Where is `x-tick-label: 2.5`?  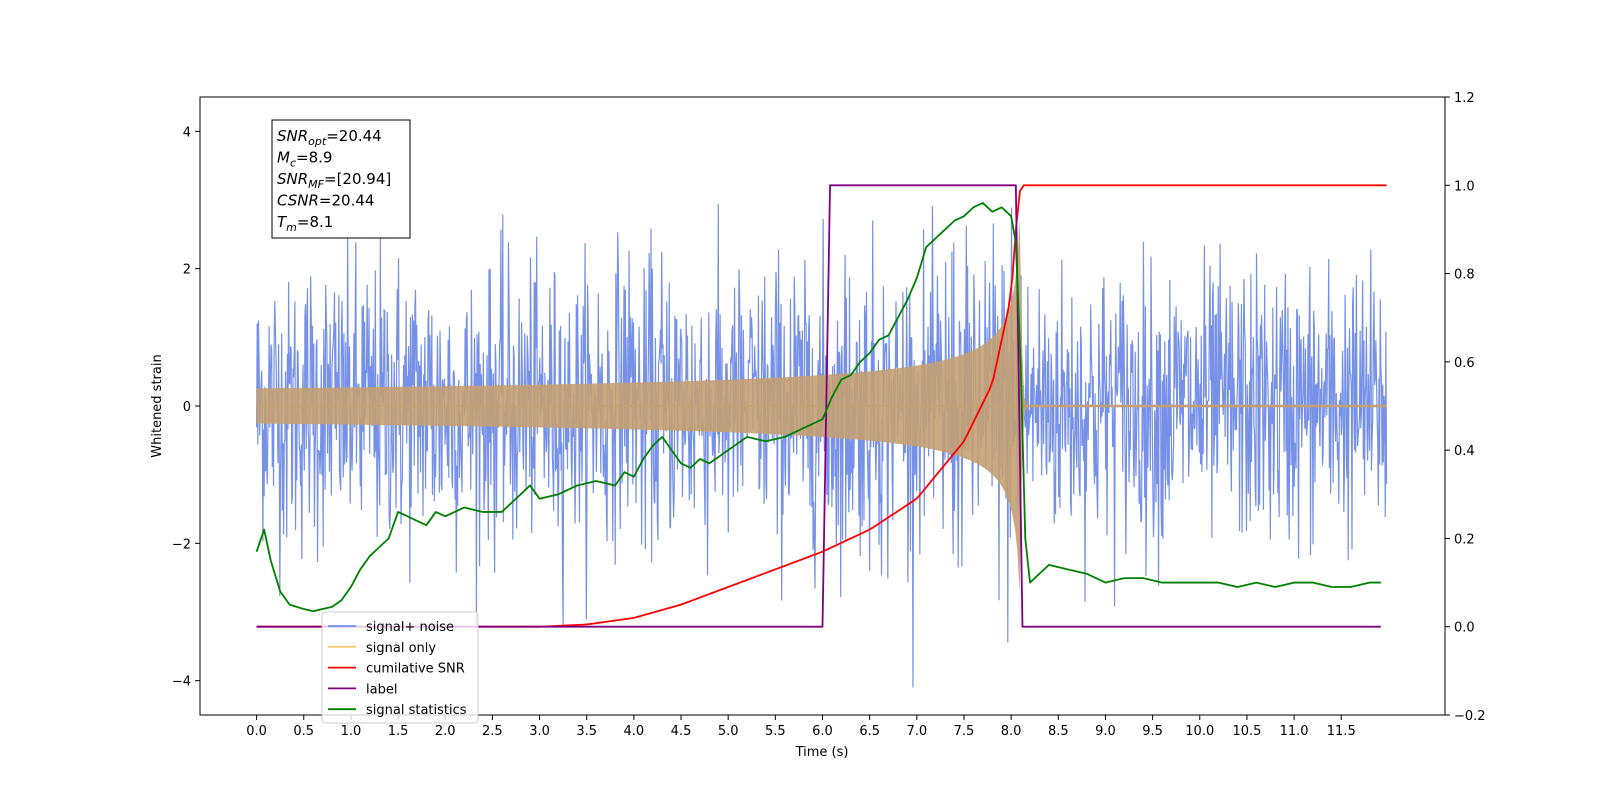 x-tick-label: 2.5 is located at coordinates (492, 731).